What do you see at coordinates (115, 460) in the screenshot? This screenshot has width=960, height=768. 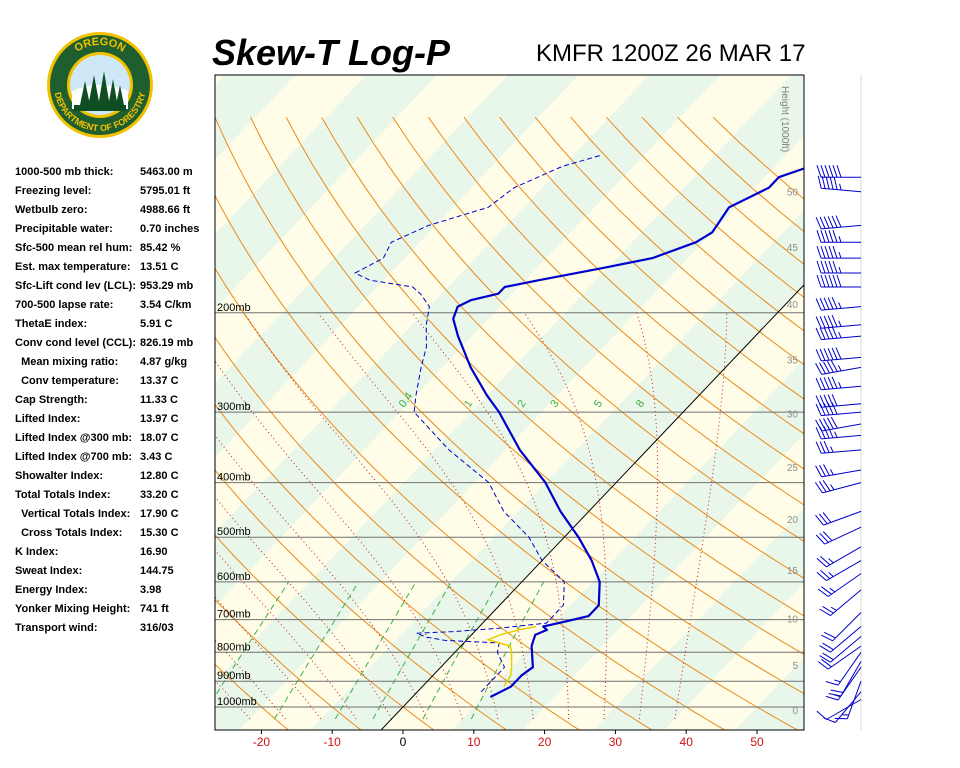 I see `stat-row: Lifted Index @700 mb: 3.43 C` at bounding box center [115, 460].